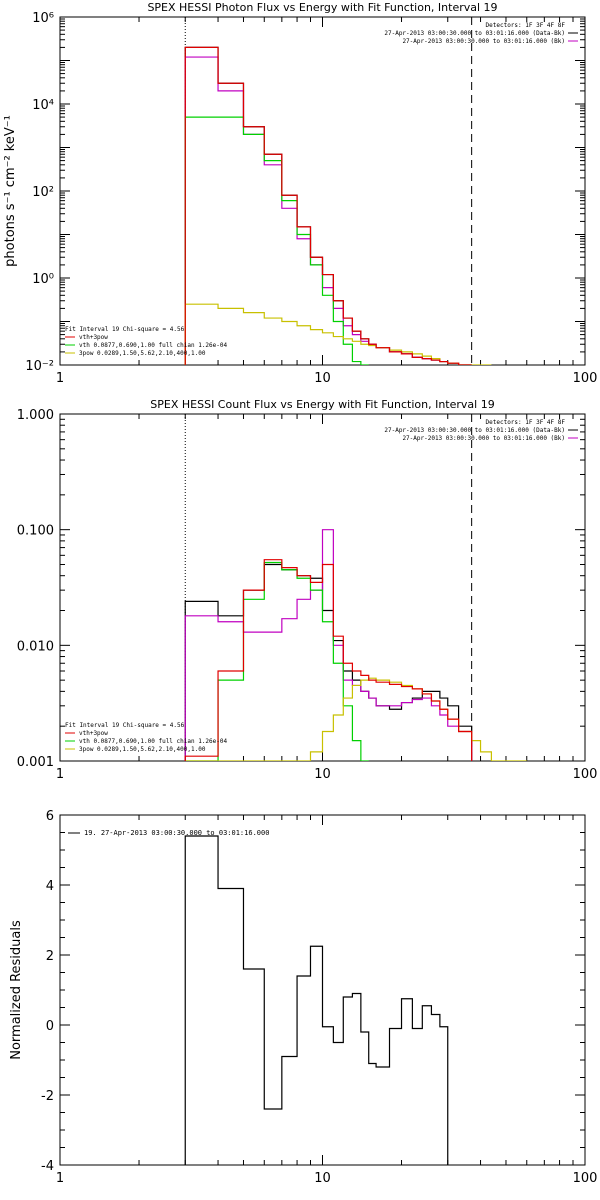 This screenshot has height=1200, width=600. Describe the element at coordinates (10, 191) in the screenshot. I see `y-axis-label: photons s⁻¹ cm⁻² keV⁻¹` at that location.